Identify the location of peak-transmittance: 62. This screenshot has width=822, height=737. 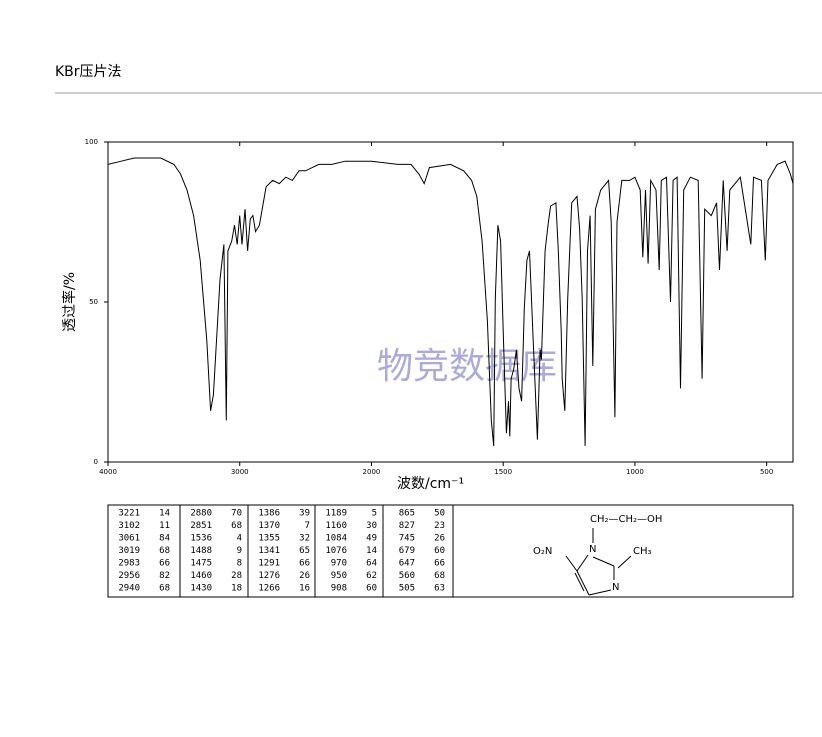
(371, 576).